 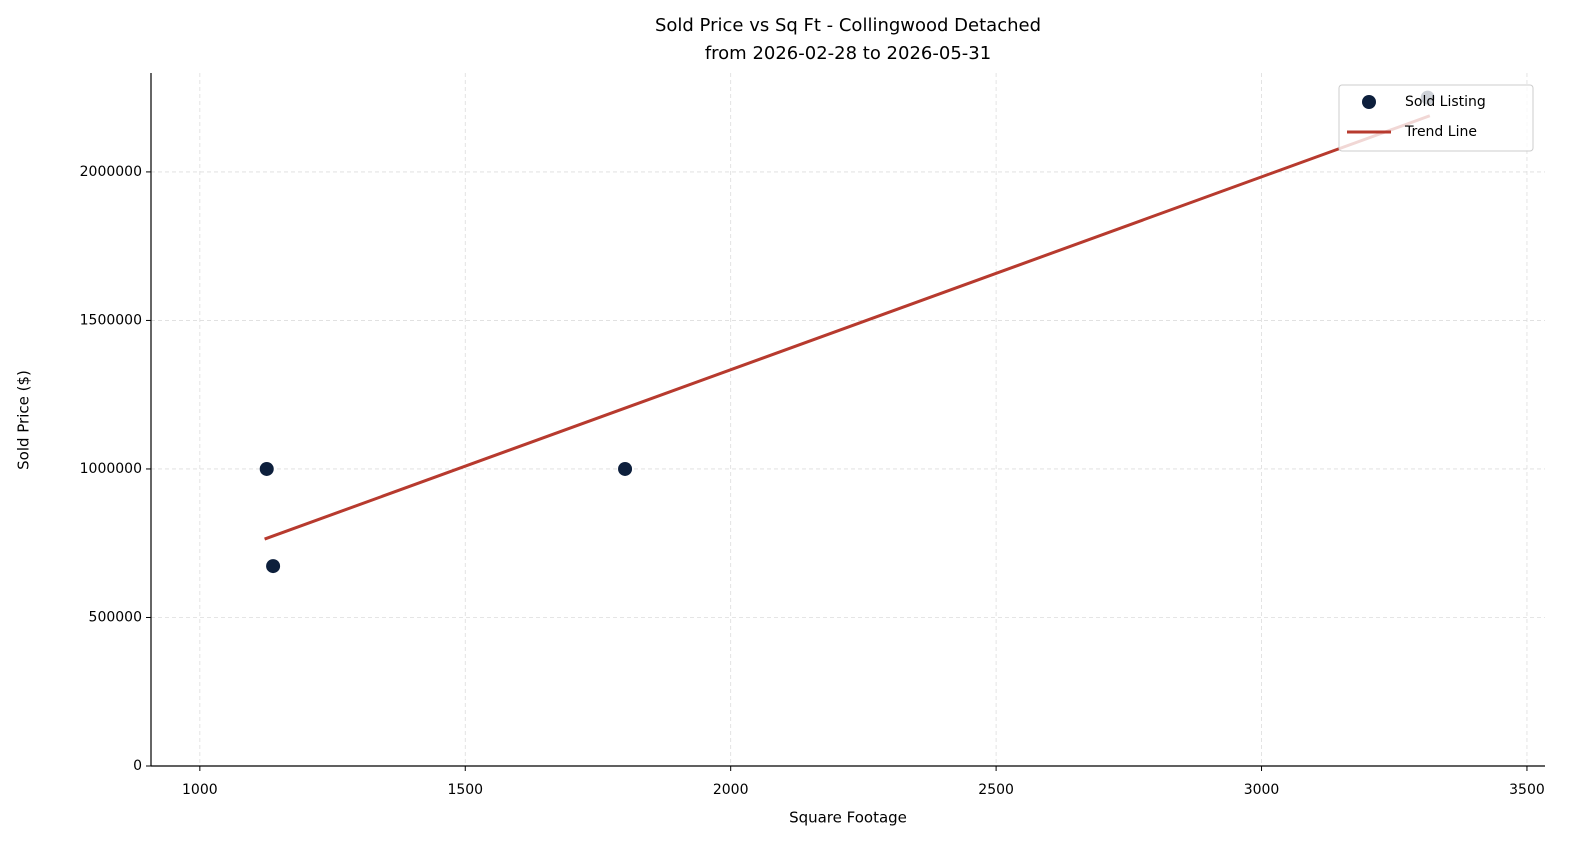 I want to click on x-tick-label: 2000, so click(x=731, y=790).